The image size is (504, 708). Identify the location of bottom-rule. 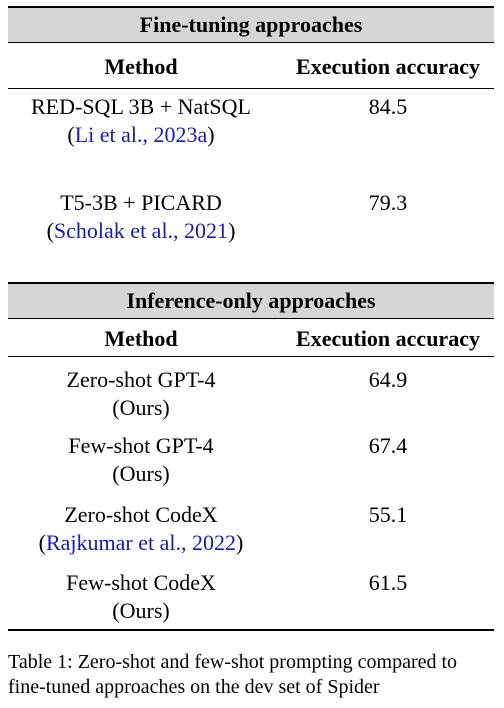
(251, 630).